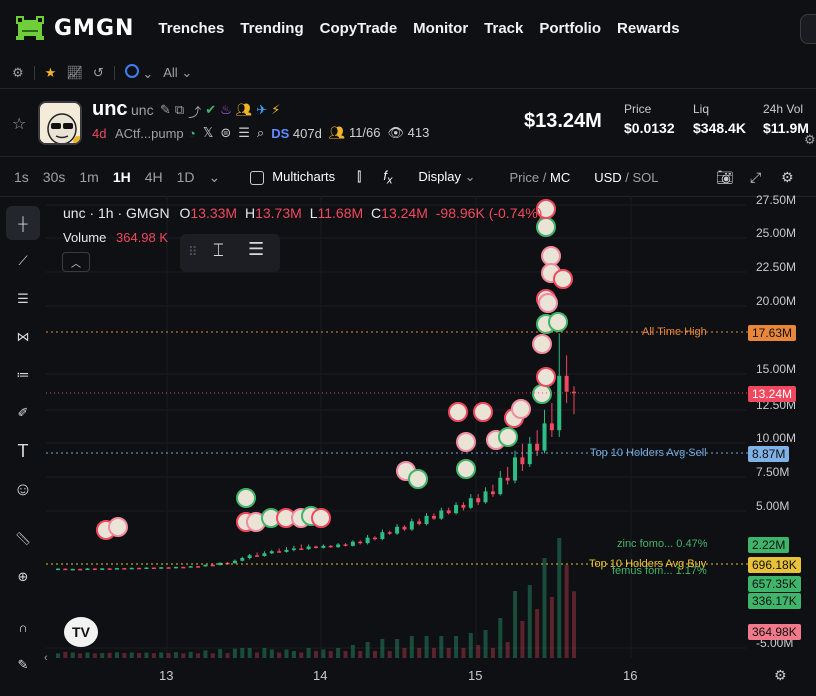  I want to click on token-address: ACtf...pump, so click(149, 133).